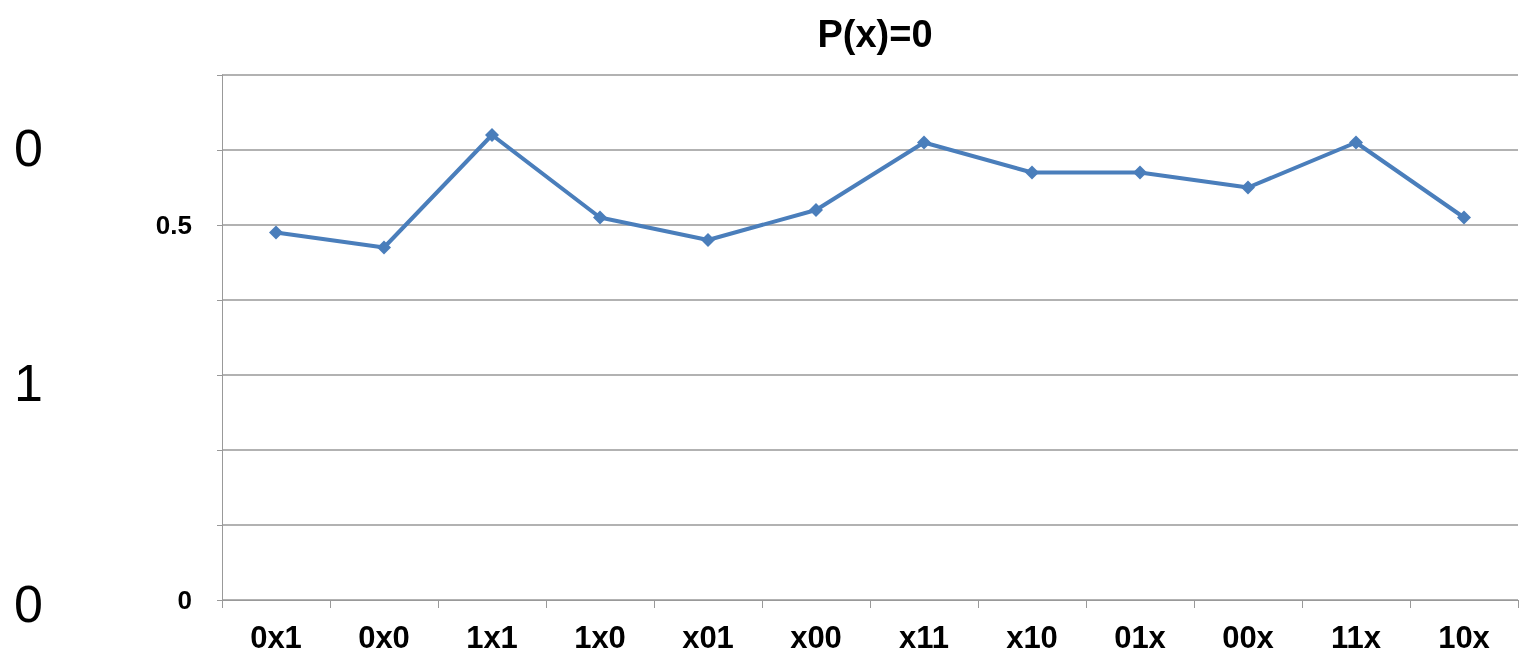 Image resolution: width=1524 pixels, height=665 pixels. Describe the element at coordinates (924, 637) in the screenshot. I see `x-tick-label: x11` at that location.